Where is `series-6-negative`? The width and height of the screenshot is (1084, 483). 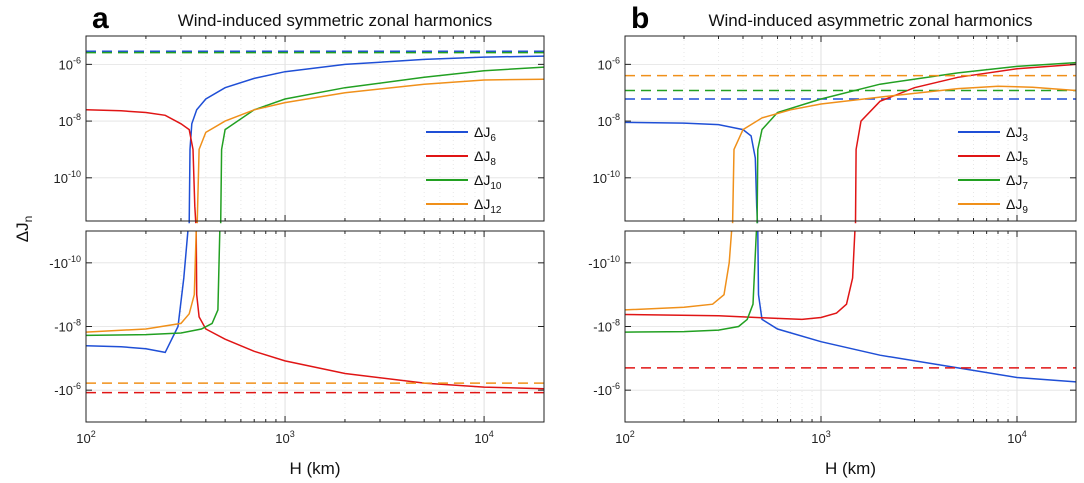 series-6-negative is located at coordinates (137, 292).